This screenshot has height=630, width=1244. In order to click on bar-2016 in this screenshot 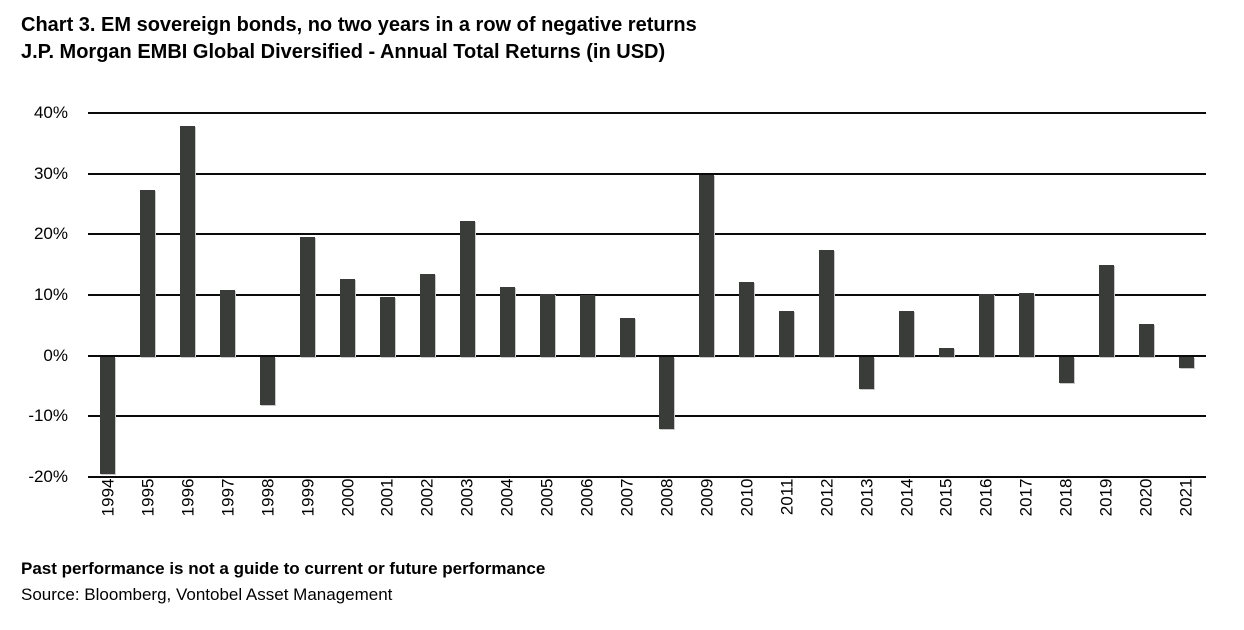, I will do `click(986, 325)`.